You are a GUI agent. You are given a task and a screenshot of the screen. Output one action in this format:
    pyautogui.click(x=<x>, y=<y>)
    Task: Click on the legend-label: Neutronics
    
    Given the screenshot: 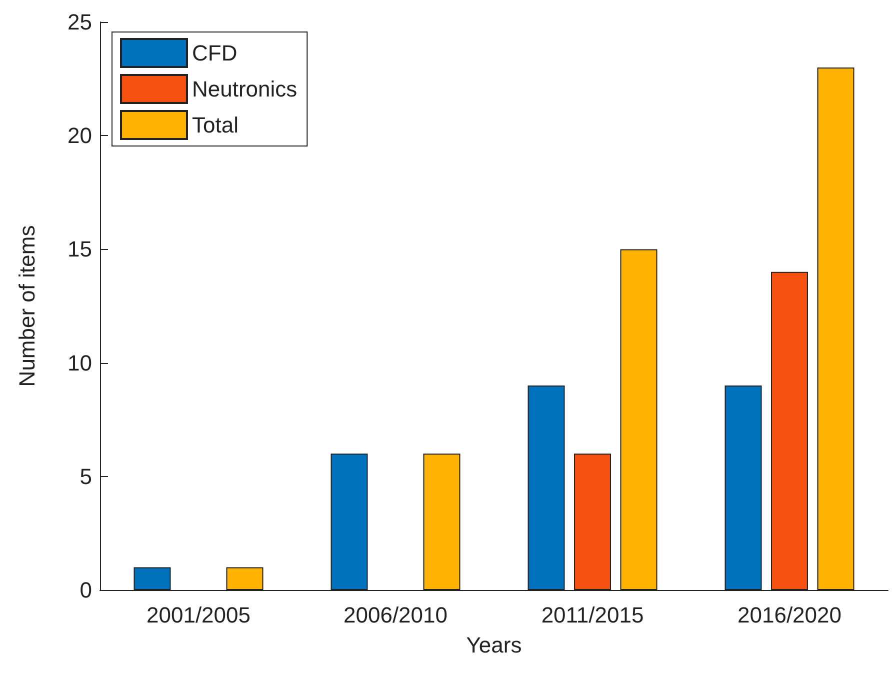 What is the action you would take?
    pyautogui.click(x=245, y=89)
    